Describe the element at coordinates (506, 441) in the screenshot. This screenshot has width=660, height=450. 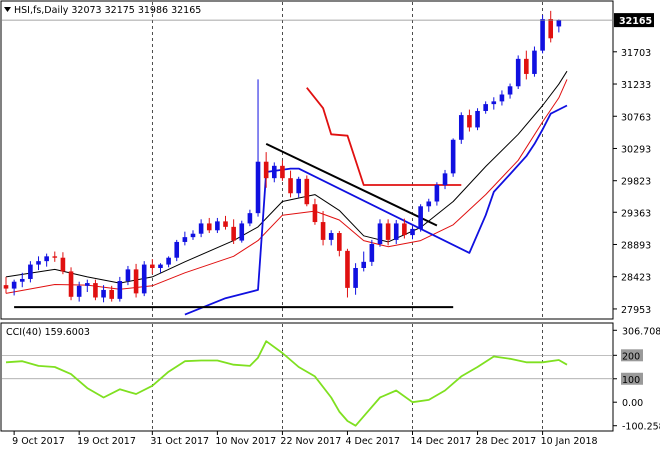
I see `x-tick-label: 28 Dec 2017` at that location.